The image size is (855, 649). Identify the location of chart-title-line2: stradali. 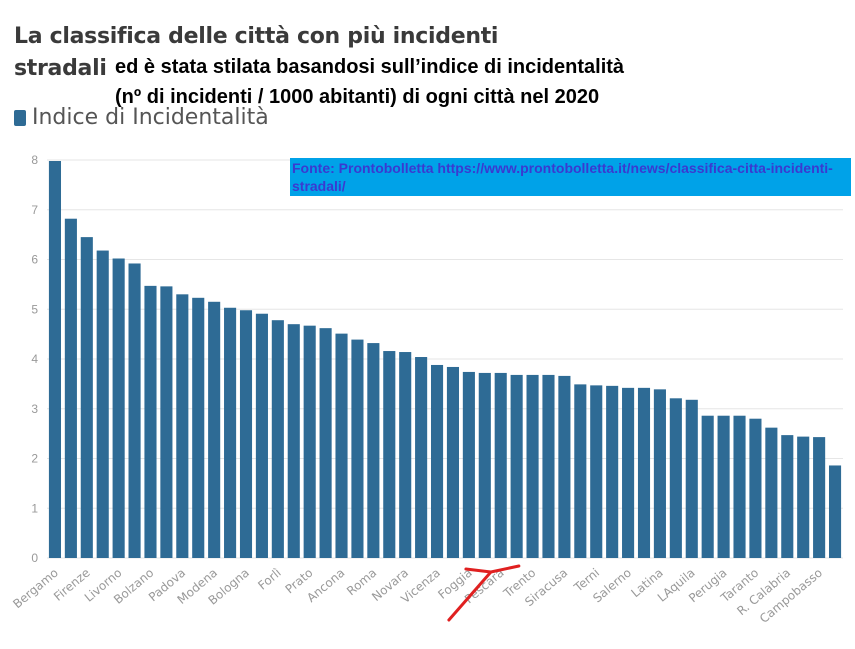
(60, 68).